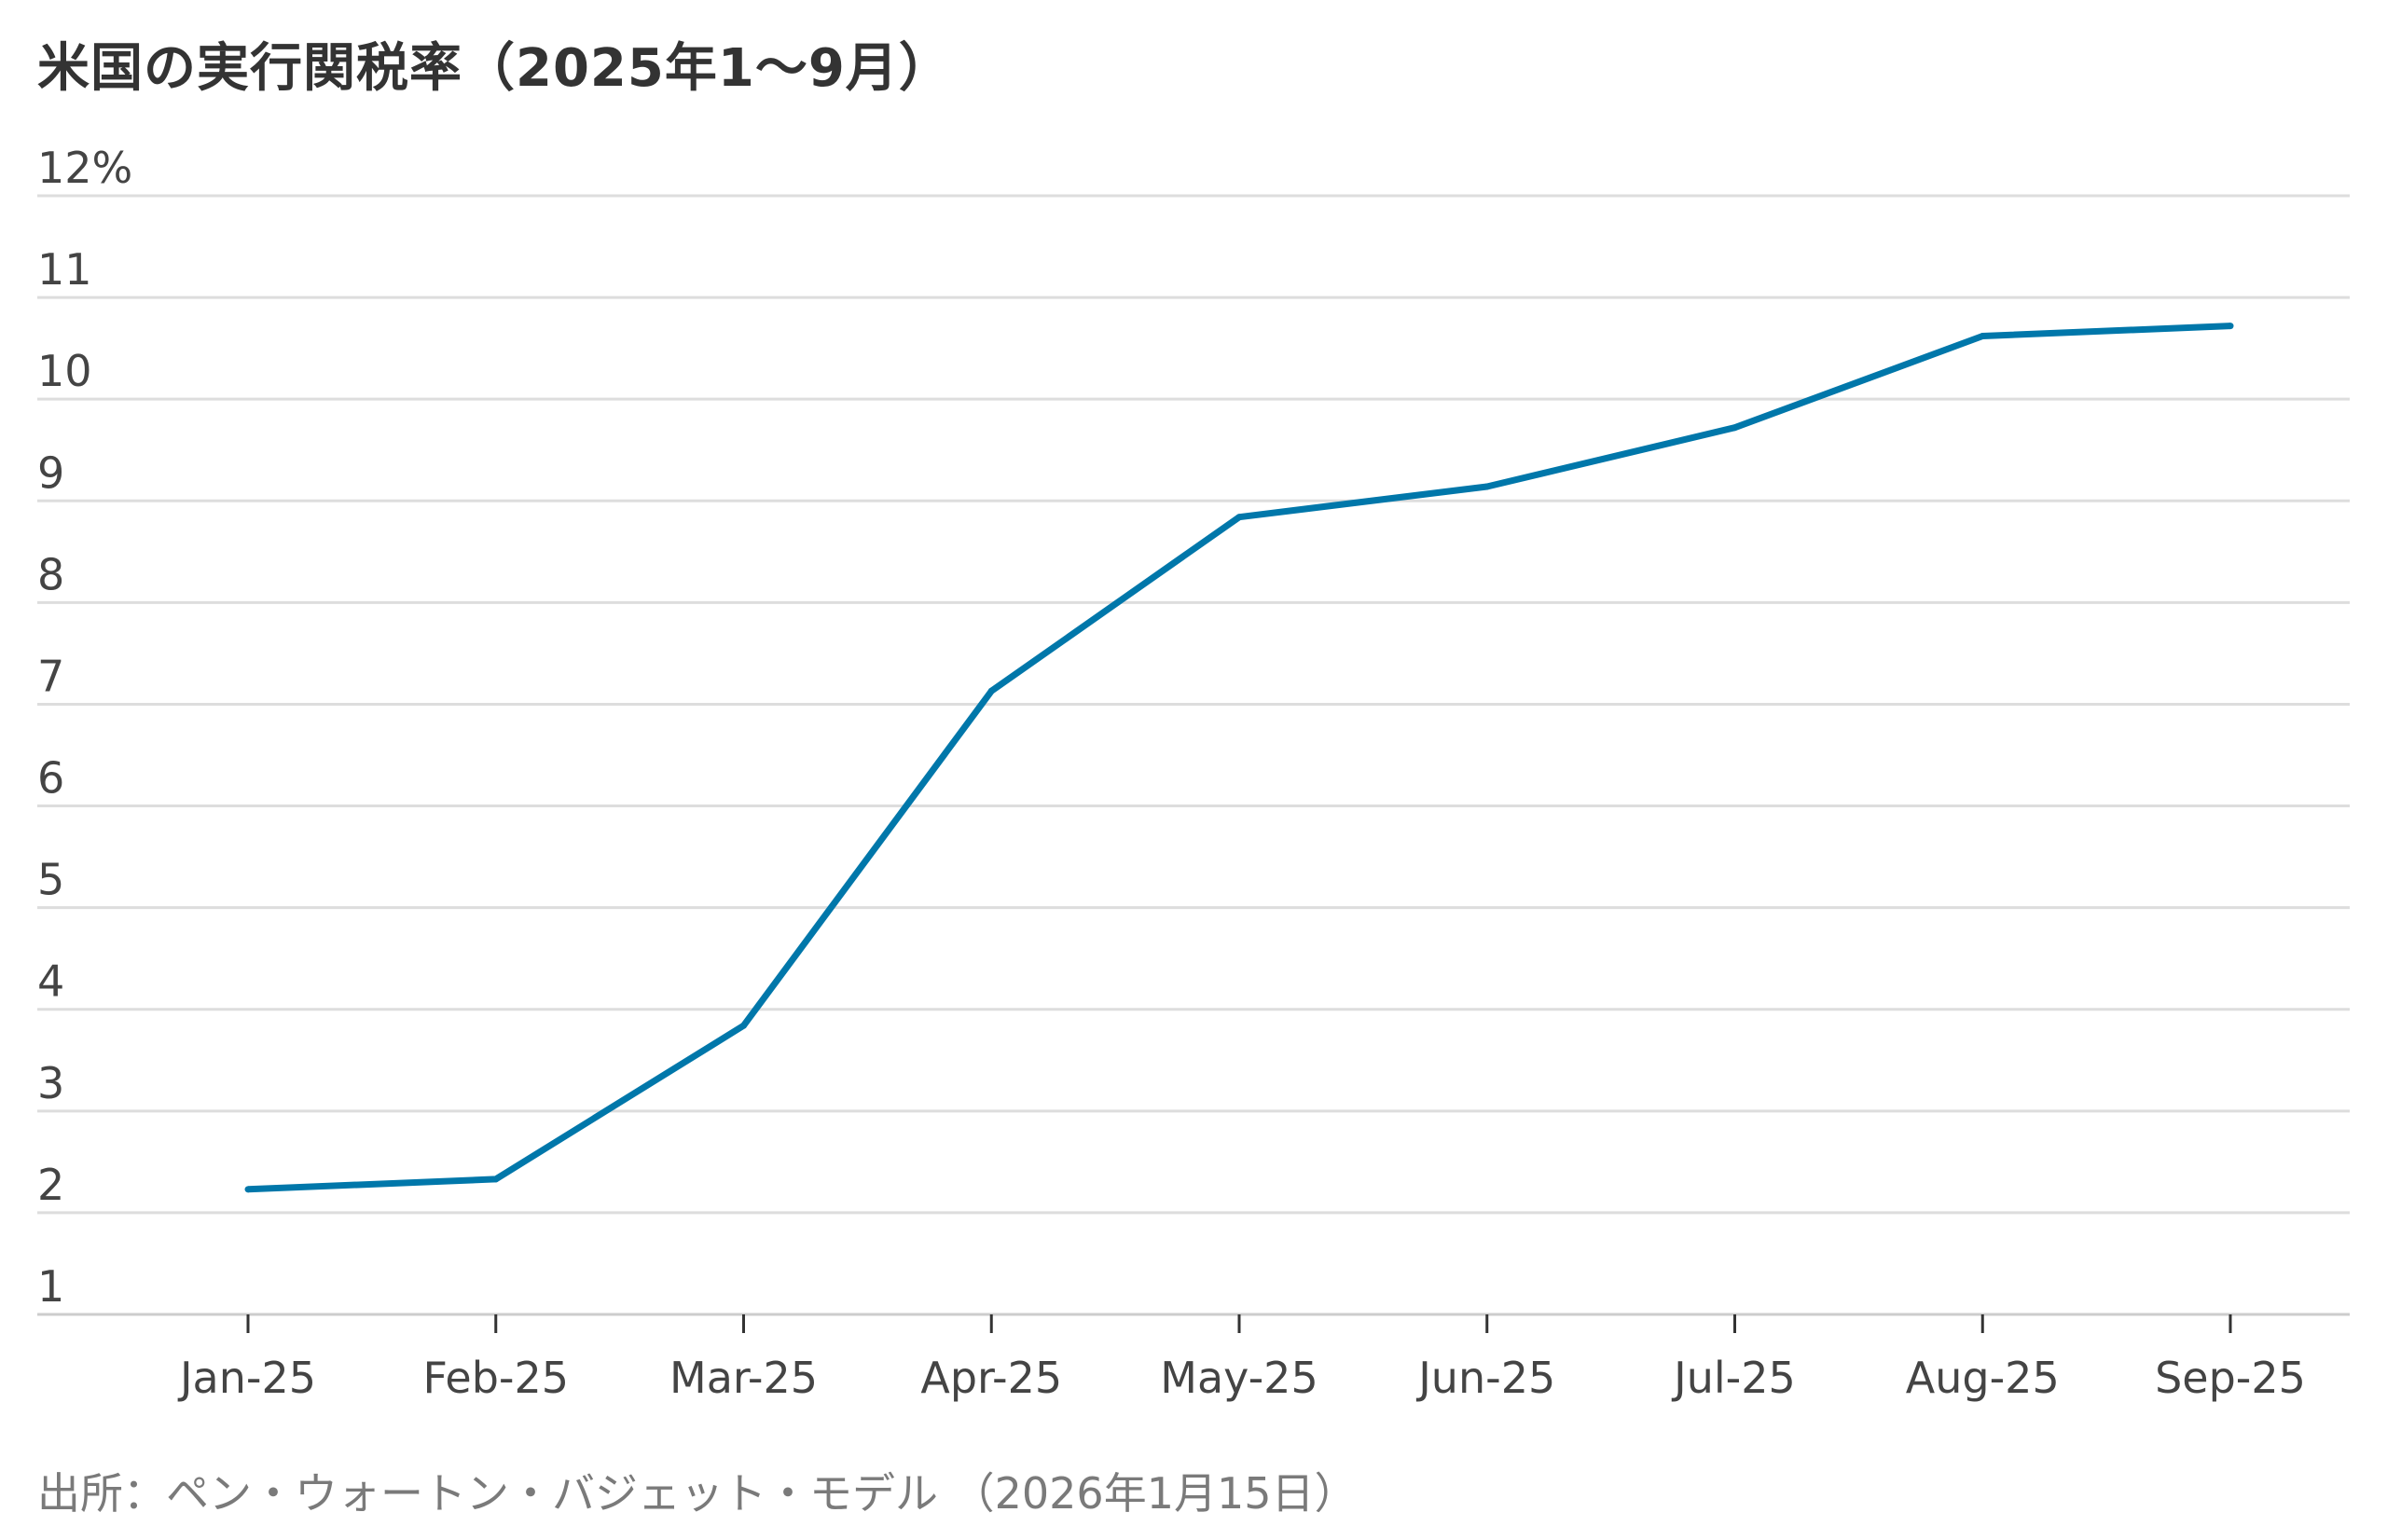 This screenshot has height=1540, width=2387. I want to click on y-tick-label: 8, so click(50, 574).